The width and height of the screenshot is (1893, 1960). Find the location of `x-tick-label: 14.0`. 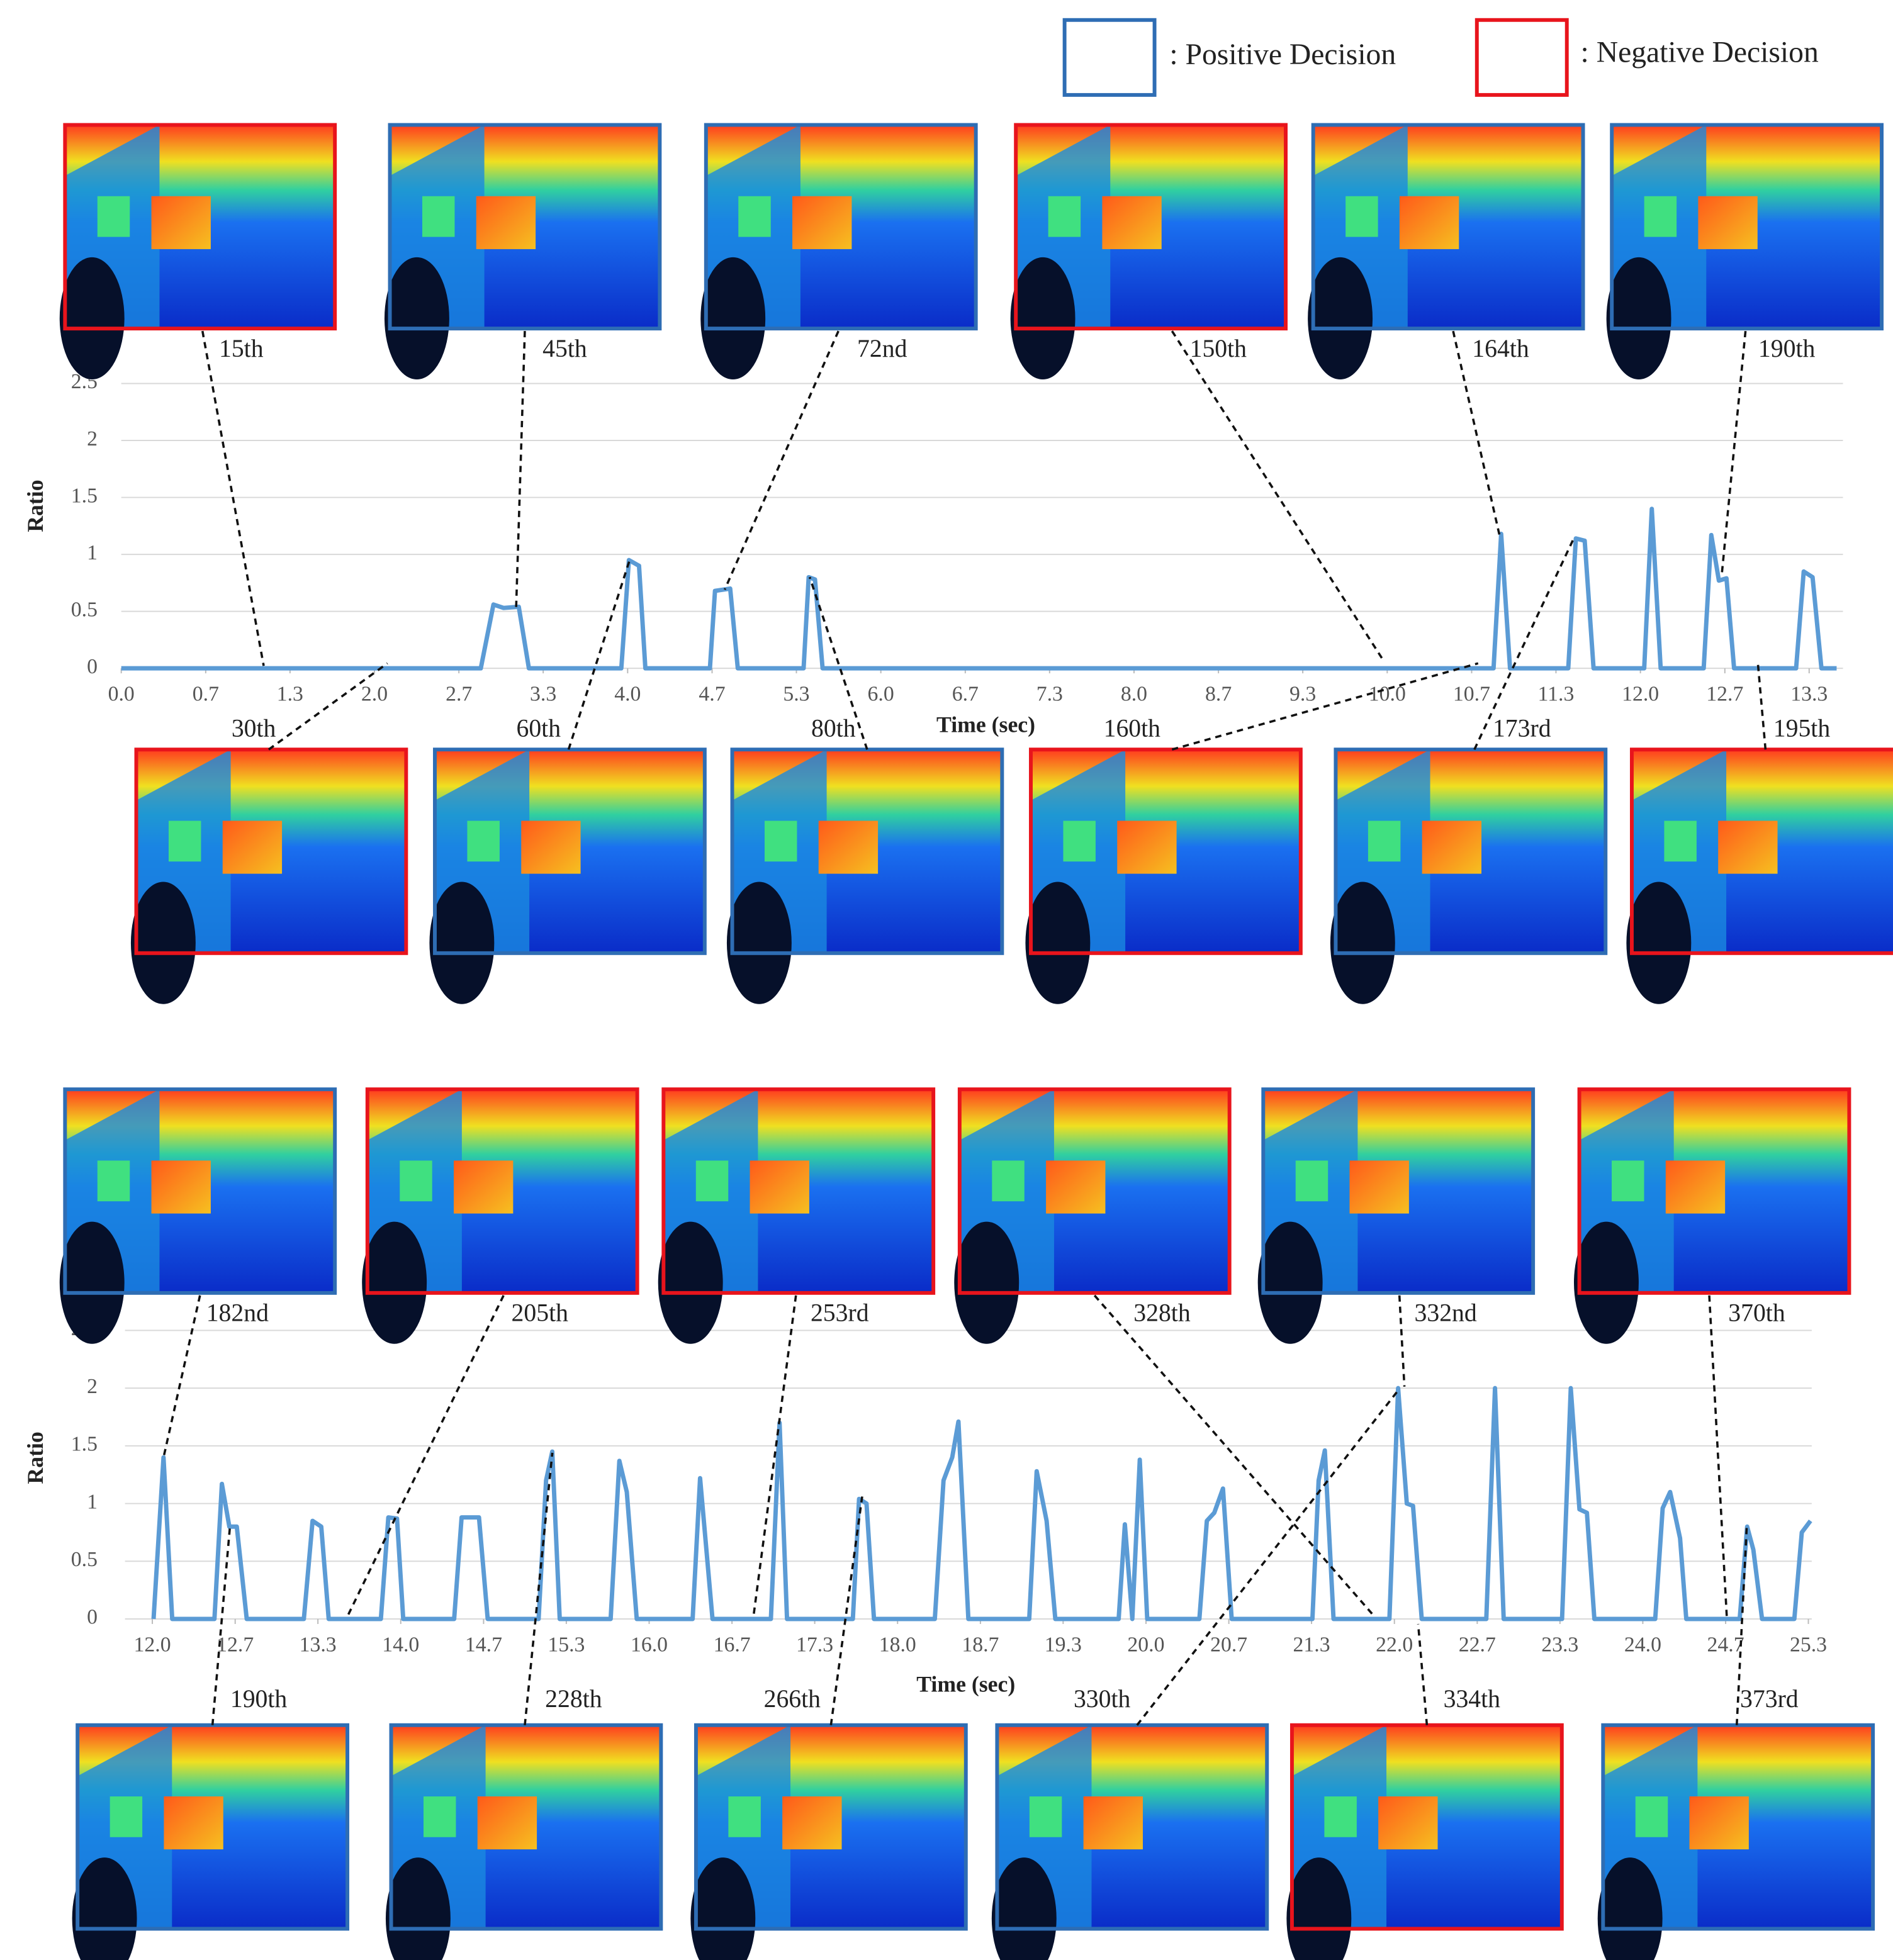

x-tick-label: 14.0 is located at coordinates (400, 1644).